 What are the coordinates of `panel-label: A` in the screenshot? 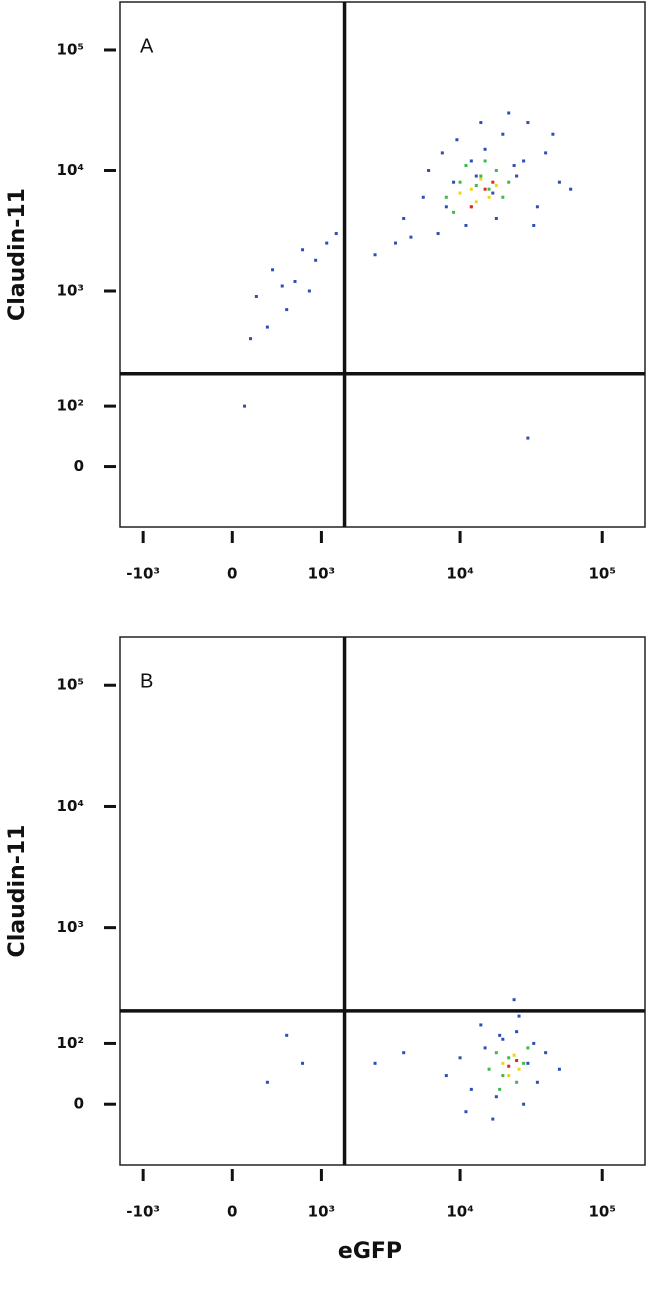 It's located at (147, 46).